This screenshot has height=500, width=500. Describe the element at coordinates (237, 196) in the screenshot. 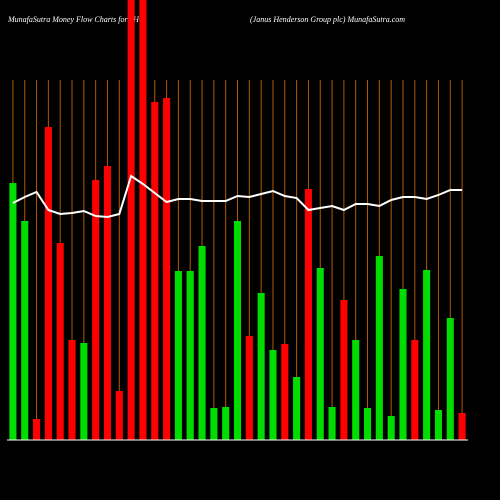

I see `money-flow-line` at that location.